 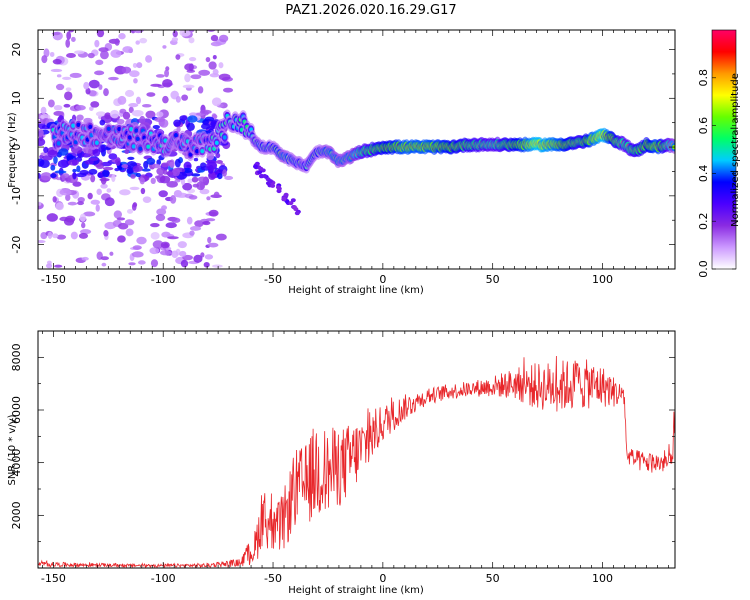 I want to click on spectrogram-y-tick-label: 20, so click(x=16, y=50).